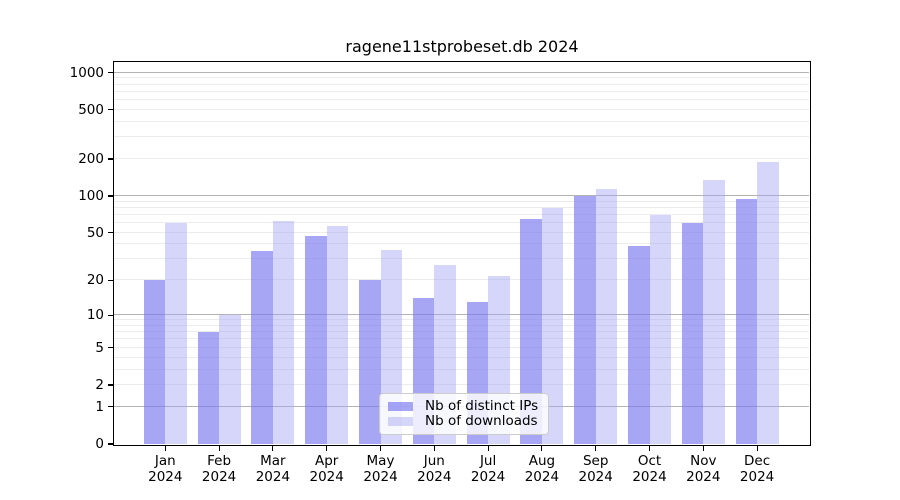  I want to click on legend-label: Nb of distinct IPs, so click(482, 406).